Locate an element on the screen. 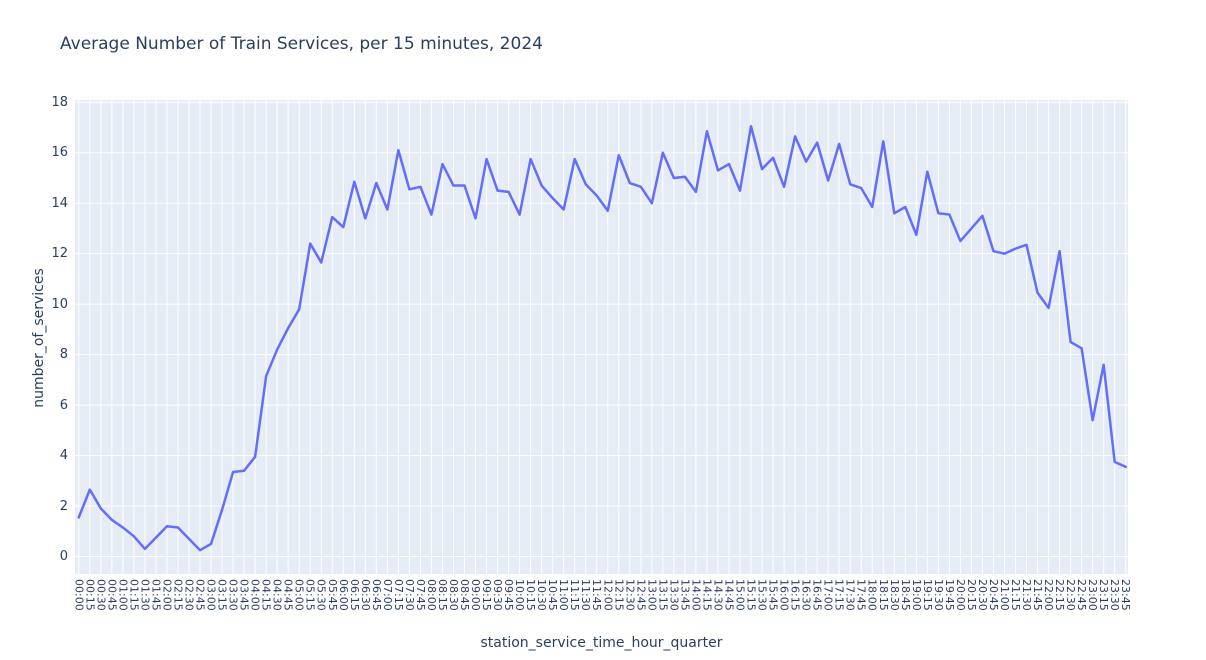 The height and width of the screenshot is (660, 1206). x-tick-label: 22:45 is located at coordinates (1082, 595).